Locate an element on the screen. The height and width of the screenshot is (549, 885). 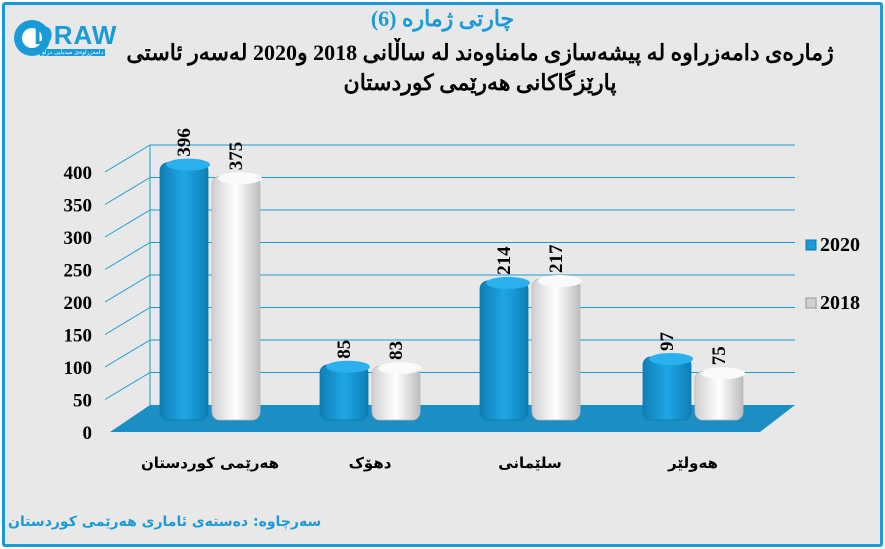
data-label: 217 is located at coordinates (556, 258).